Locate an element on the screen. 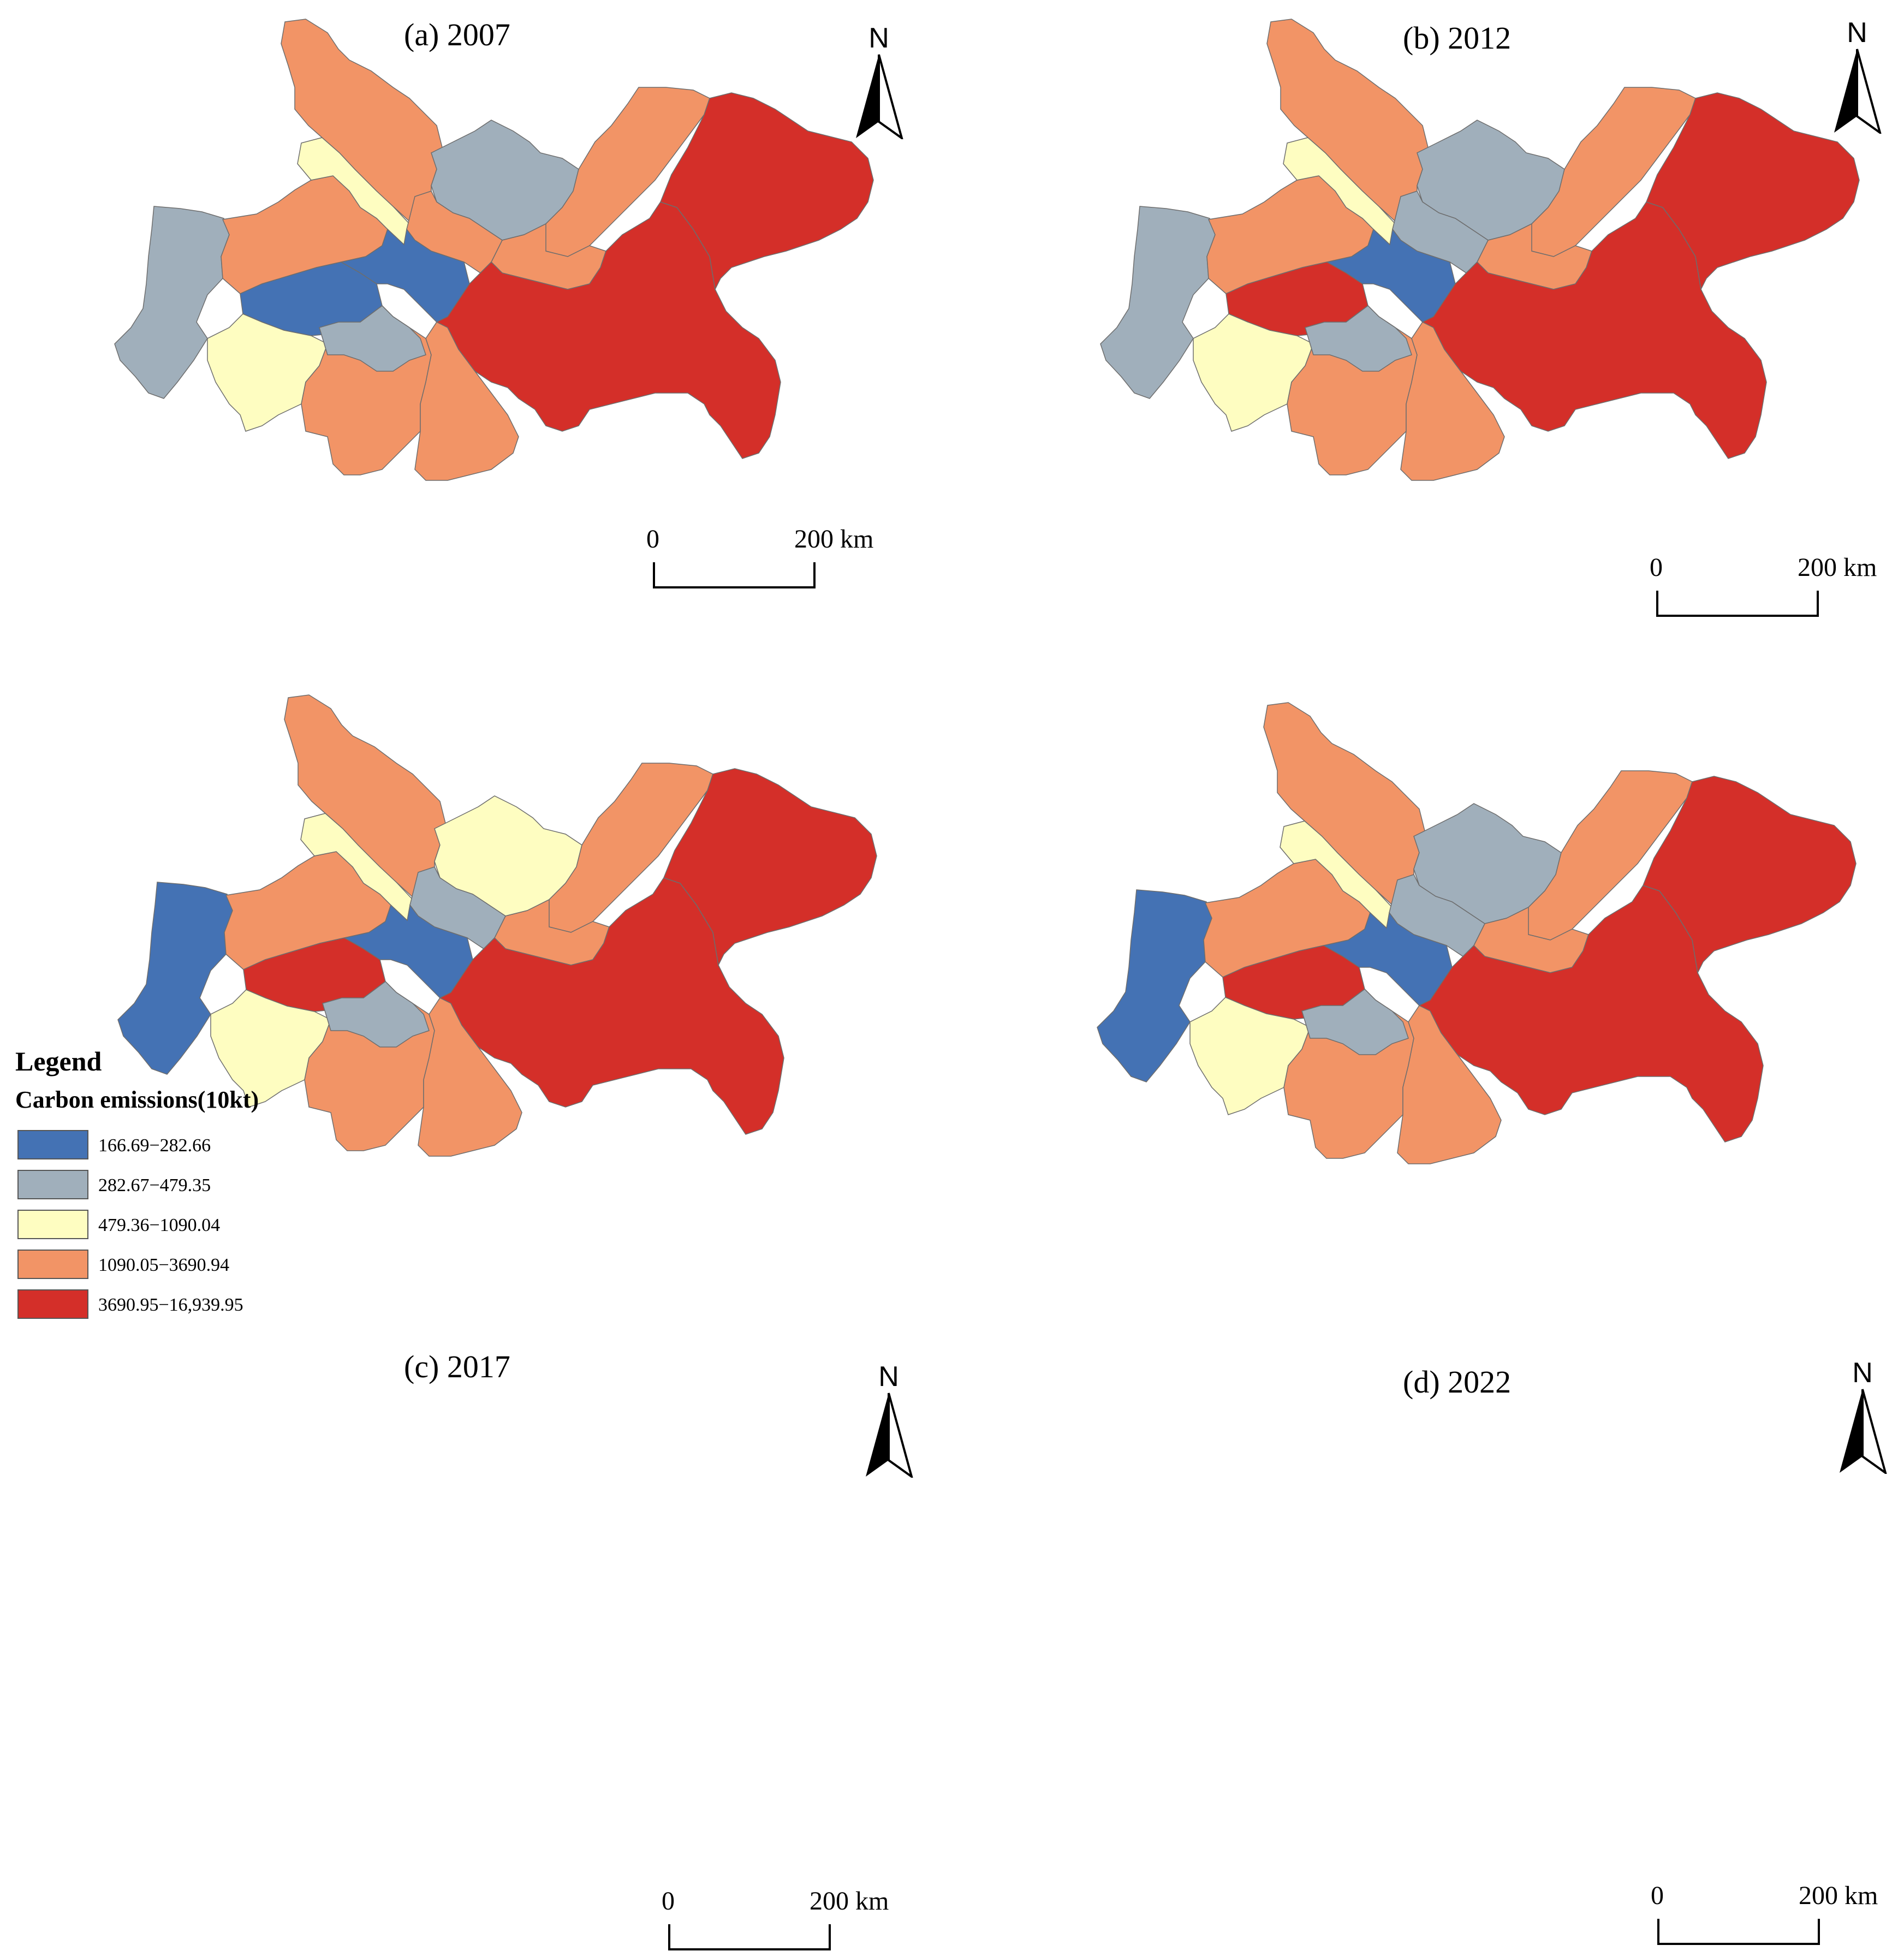  legend-item: 1090.05−3690.94 is located at coordinates (168, 1265).